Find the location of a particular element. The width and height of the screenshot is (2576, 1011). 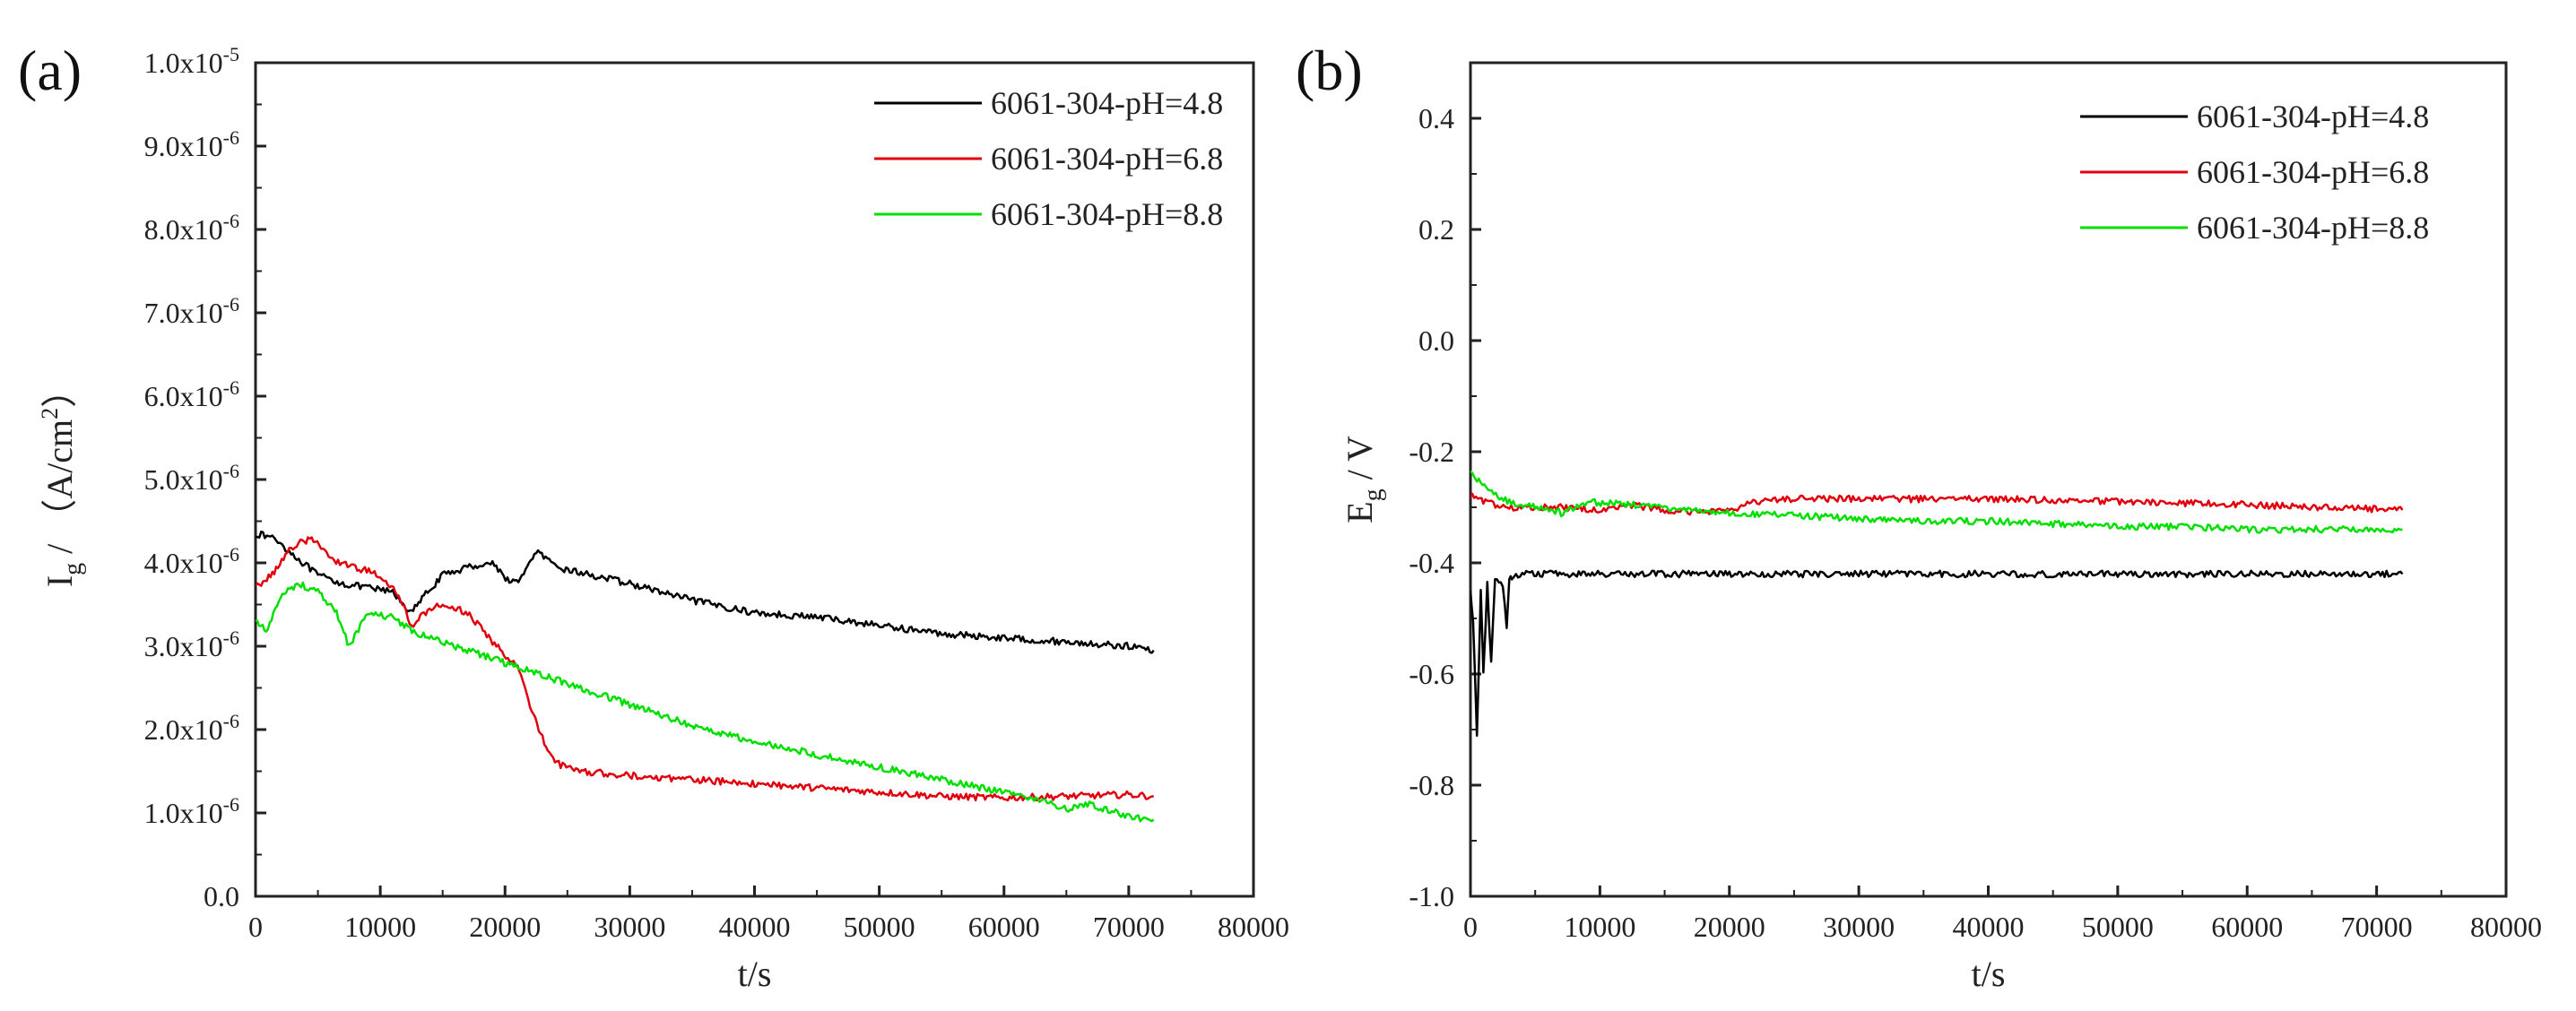

y-tick-label: -0.8 is located at coordinates (1431, 785).